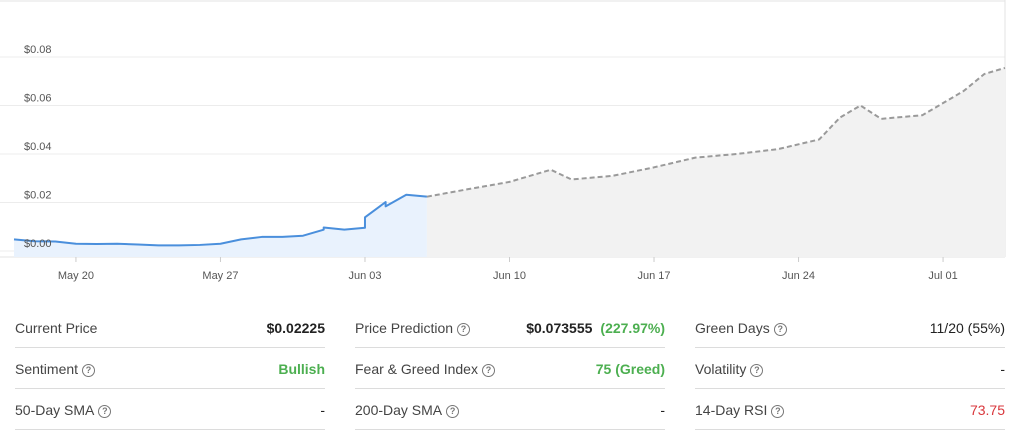  I want to click on stat-value: 75 (Greed), so click(630, 369).